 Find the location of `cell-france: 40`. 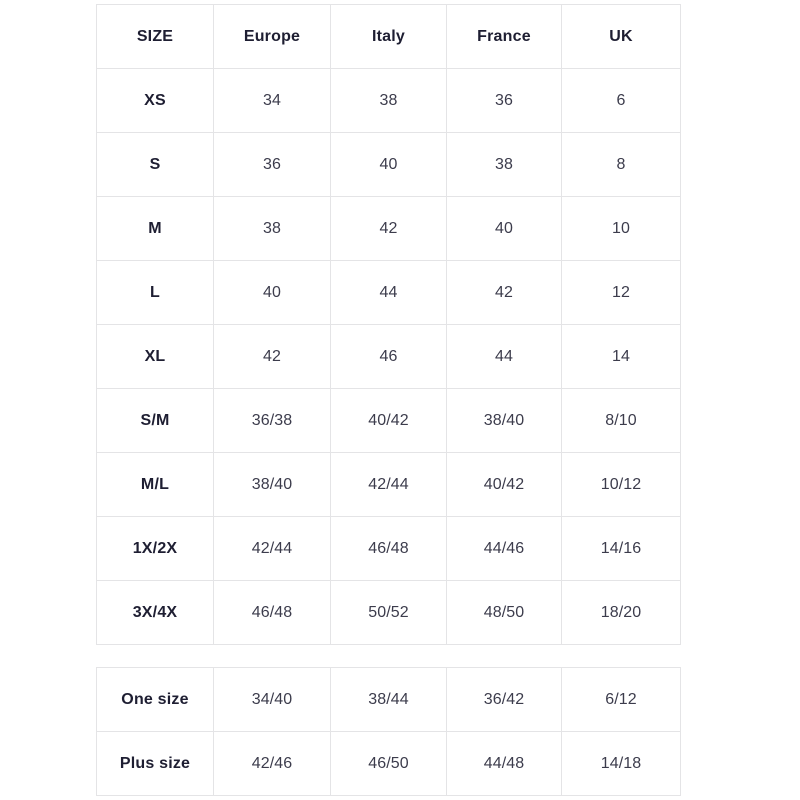

cell-france: 40 is located at coordinates (504, 228).